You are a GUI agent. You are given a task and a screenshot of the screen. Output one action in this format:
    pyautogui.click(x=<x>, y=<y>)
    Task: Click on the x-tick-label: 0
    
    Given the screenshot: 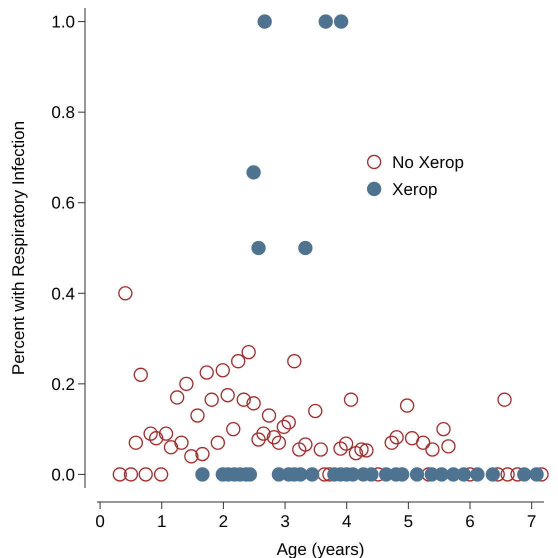 What is the action you would take?
    pyautogui.click(x=100, y=521)
    